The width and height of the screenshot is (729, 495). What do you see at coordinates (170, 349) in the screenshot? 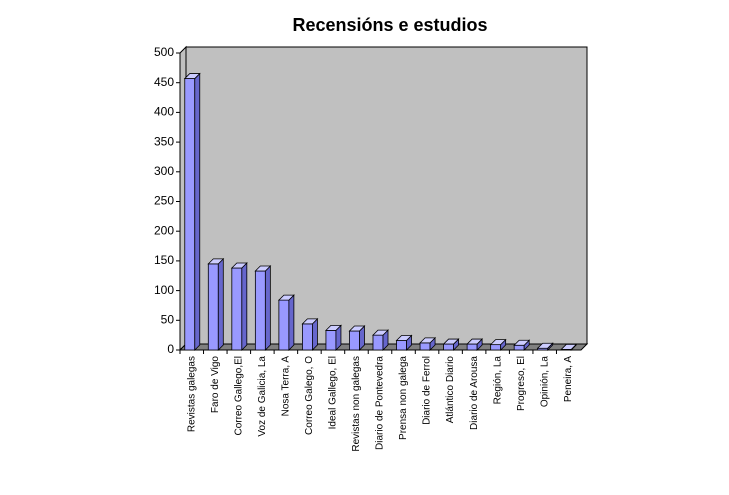
I see `y-tick-label: 0` at bounding box center [170, 349].